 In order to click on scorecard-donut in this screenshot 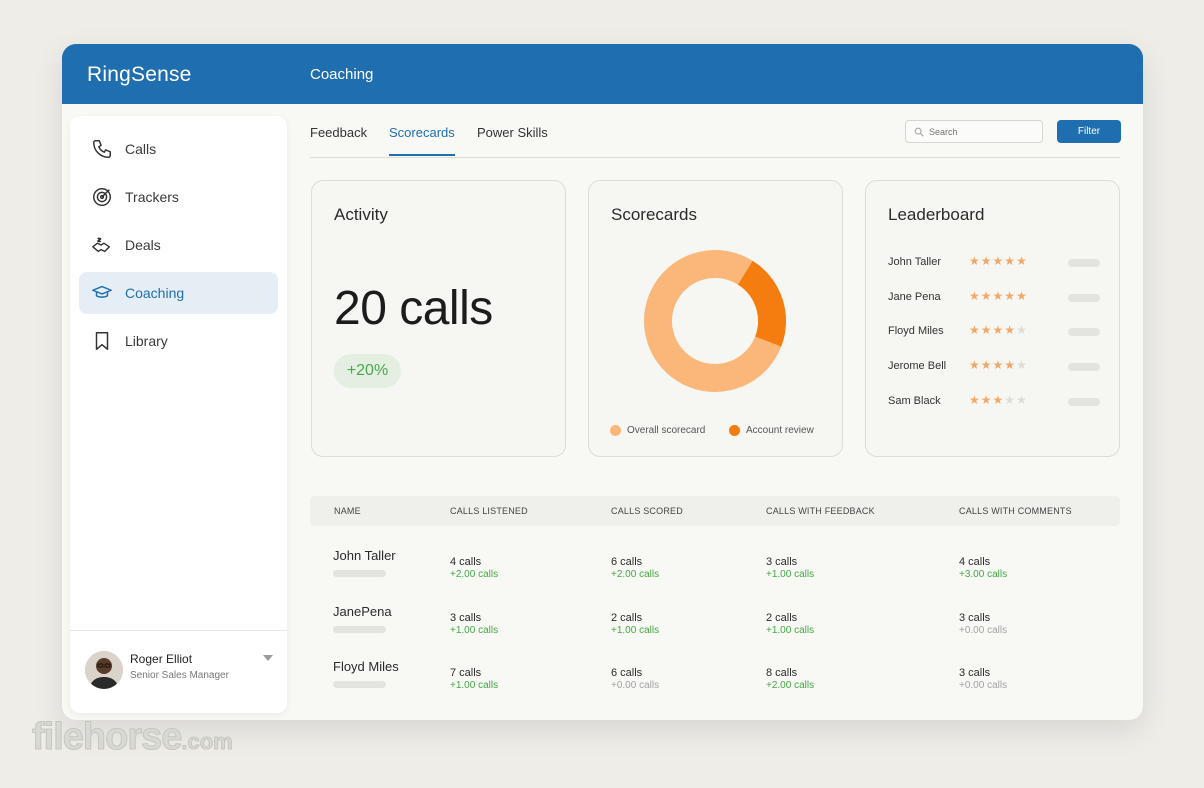, I will do `click(715, 321)`.